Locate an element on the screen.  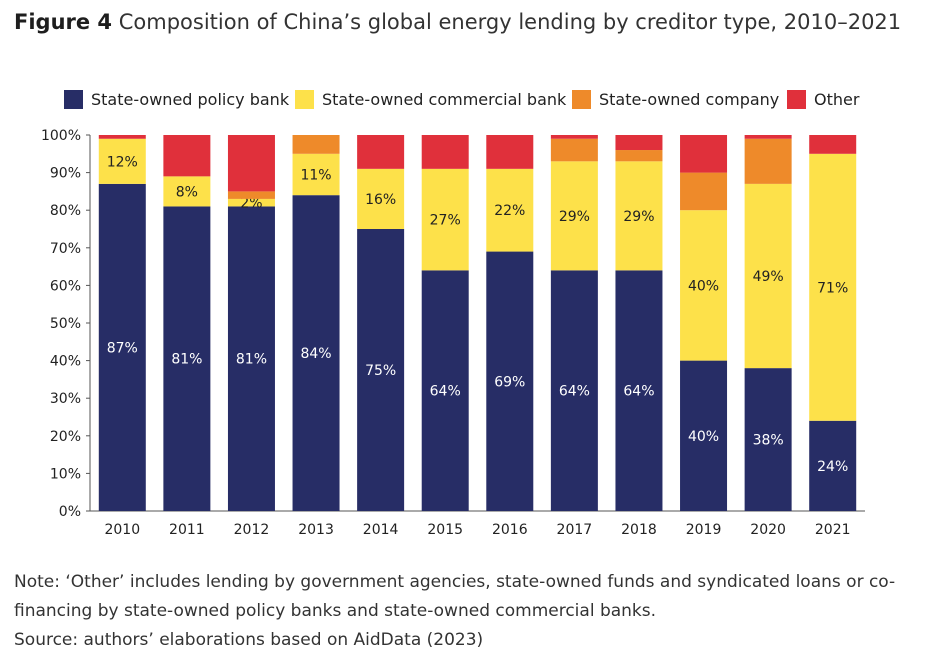
data-label-2020-s2: 49% is located at coordinates (768, 277).